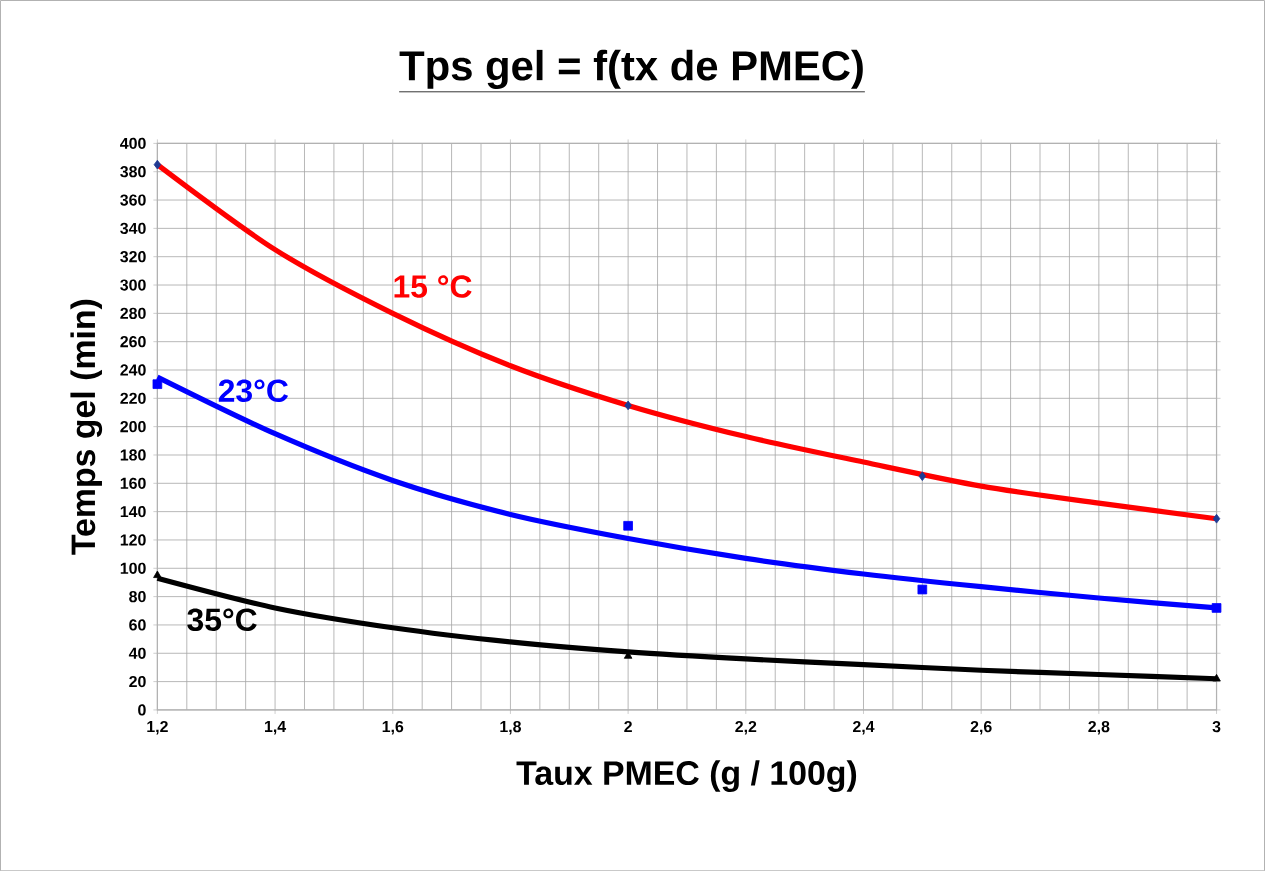 The width and height of the screenshot is (1265, 871). What do you see at coordinates (133, 540) in the screenshot?
I see `y-tick-label: 120` at bounding box center [133, 540].